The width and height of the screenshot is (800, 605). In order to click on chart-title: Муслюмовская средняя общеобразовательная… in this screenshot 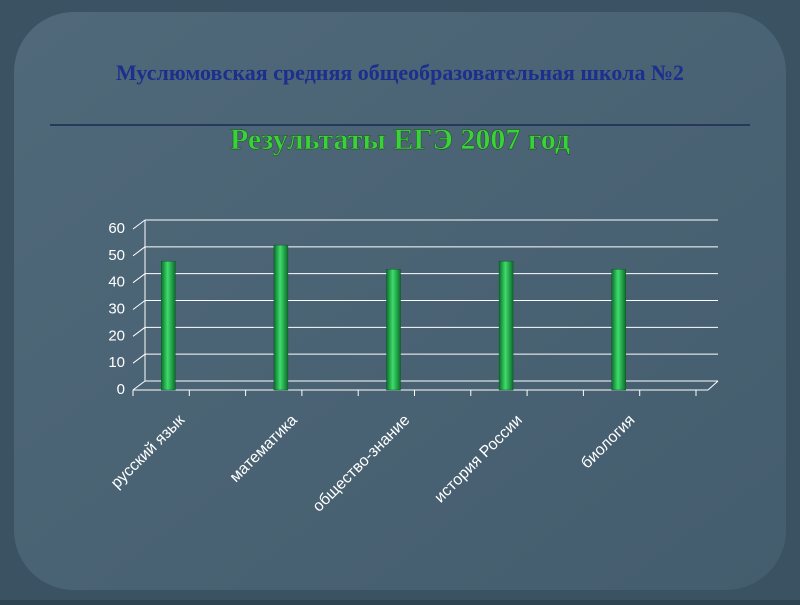, I will do `click(400, 72)`.